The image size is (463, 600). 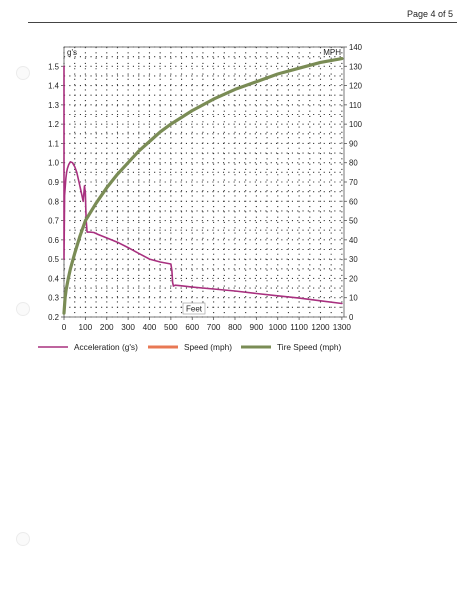 What do you see at coordinates (53, 317) in the screenshot?
I see `y-left-tick-label: 0.2` at bounding box center [53, 317].